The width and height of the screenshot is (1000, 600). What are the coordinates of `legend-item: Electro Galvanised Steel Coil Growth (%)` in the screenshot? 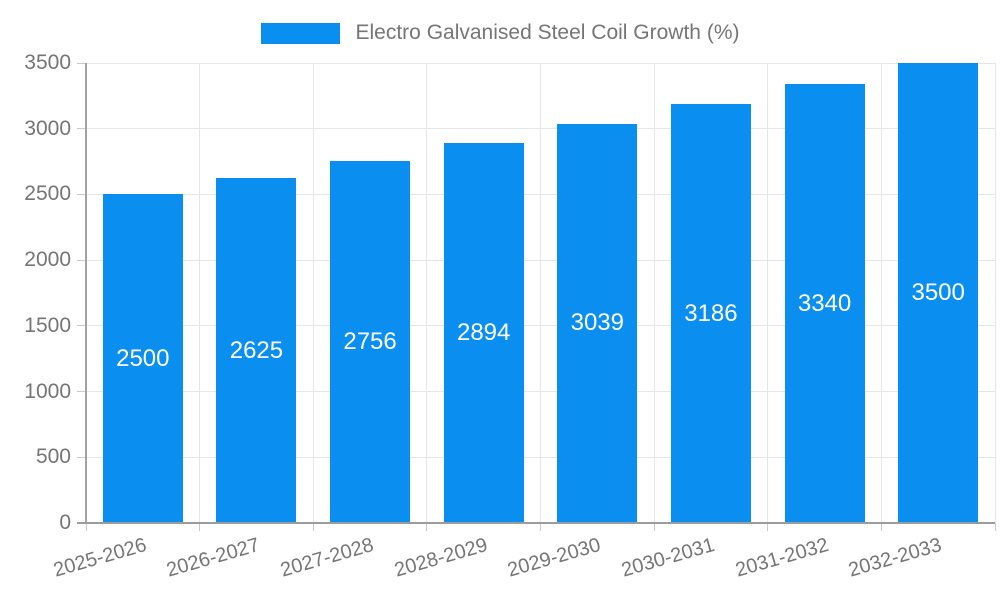 It's located at (500, 33).